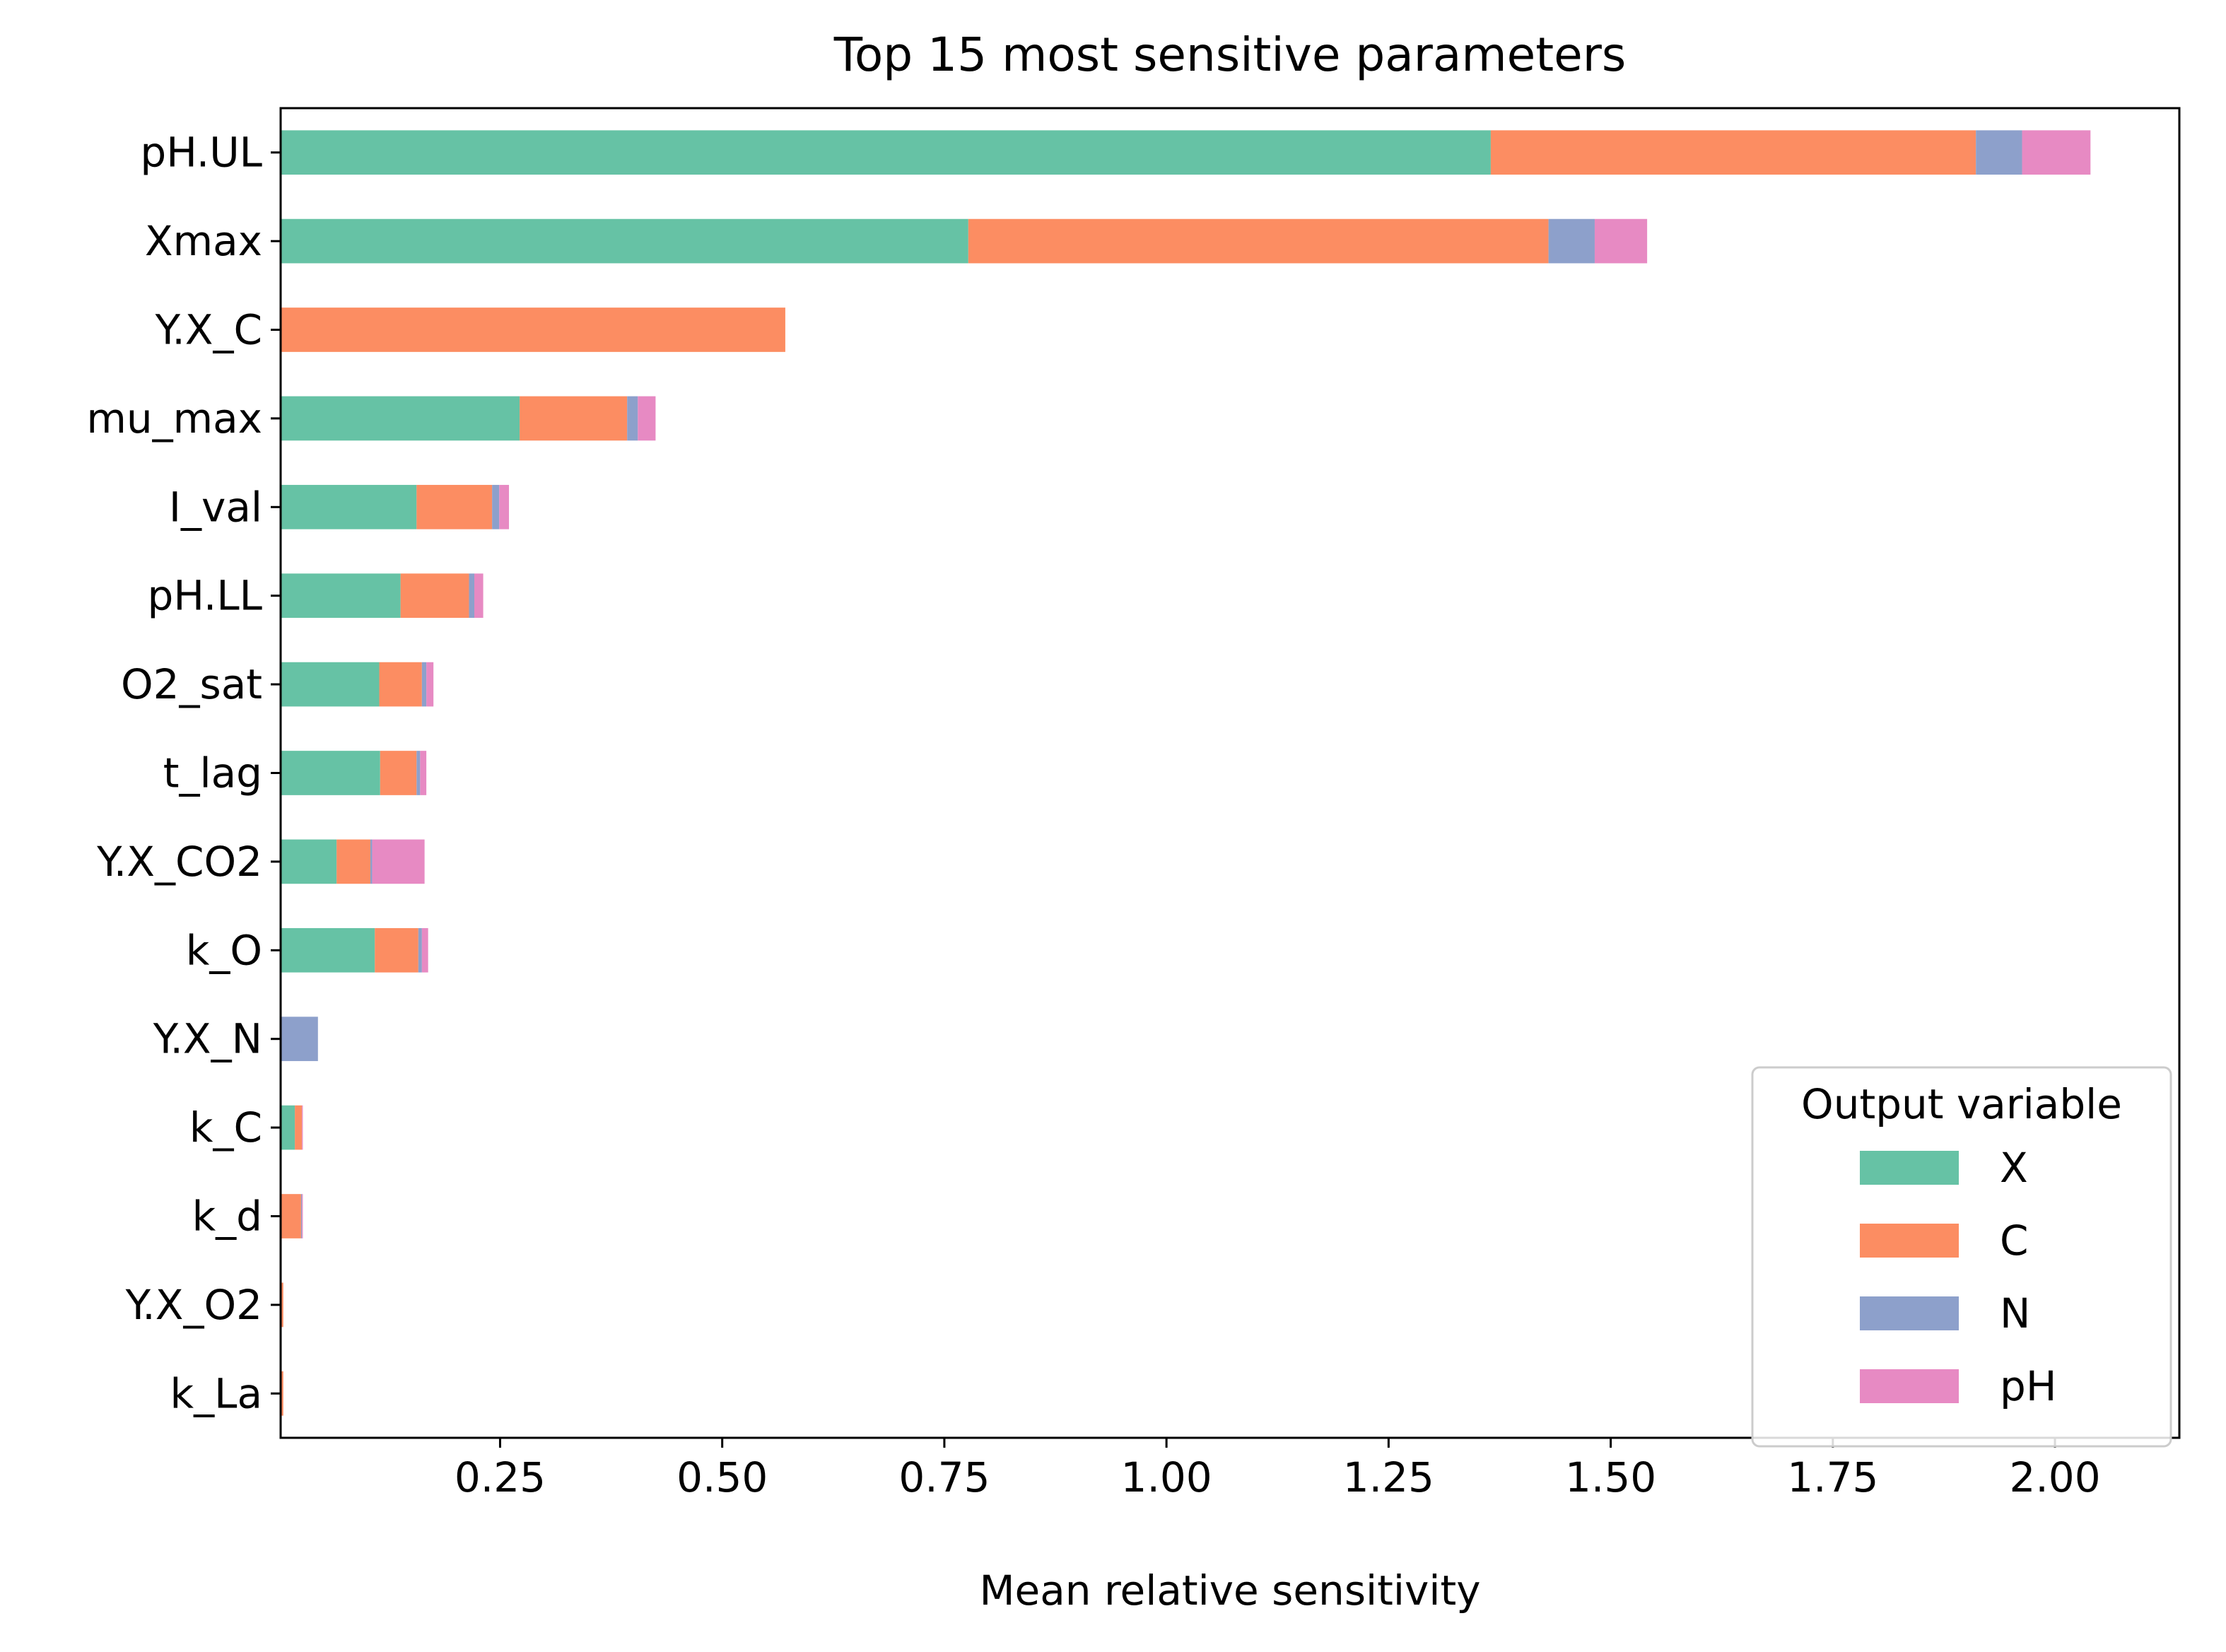 This screenshot has width=2226, height=1652. Describe the element at coordinates (203, 241) in the screenshot. I see `y-tick-label: Xmax` at that location.